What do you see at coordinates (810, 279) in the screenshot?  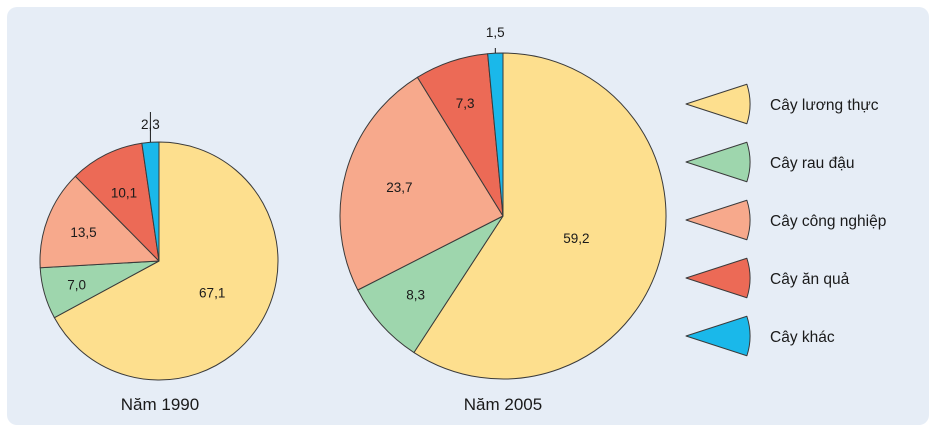 I see `legend-label-3: Cây ăn quả` at bounding box center [810, 279].